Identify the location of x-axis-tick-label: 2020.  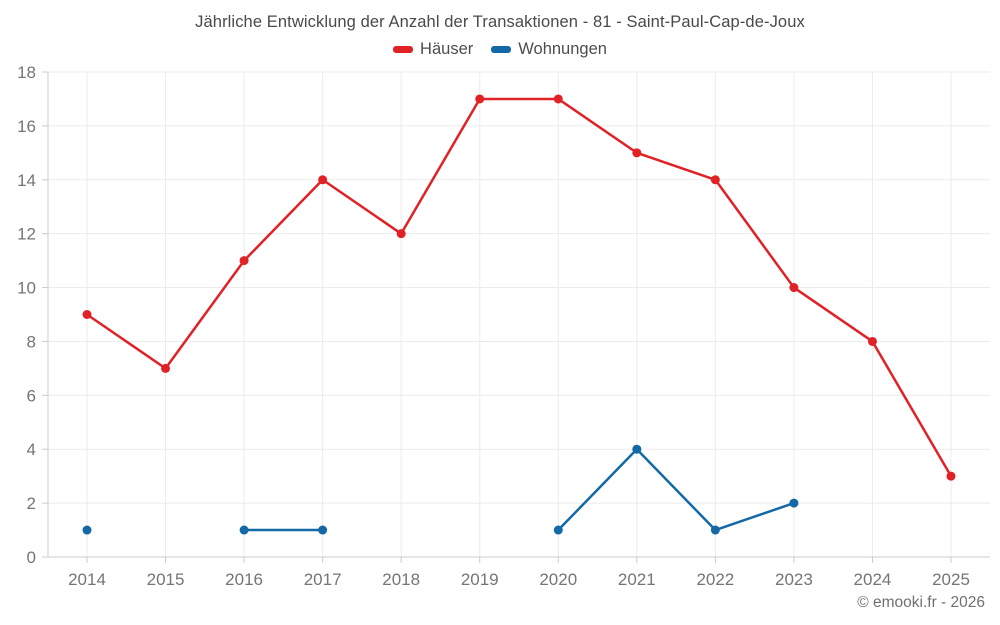
(558, 579).